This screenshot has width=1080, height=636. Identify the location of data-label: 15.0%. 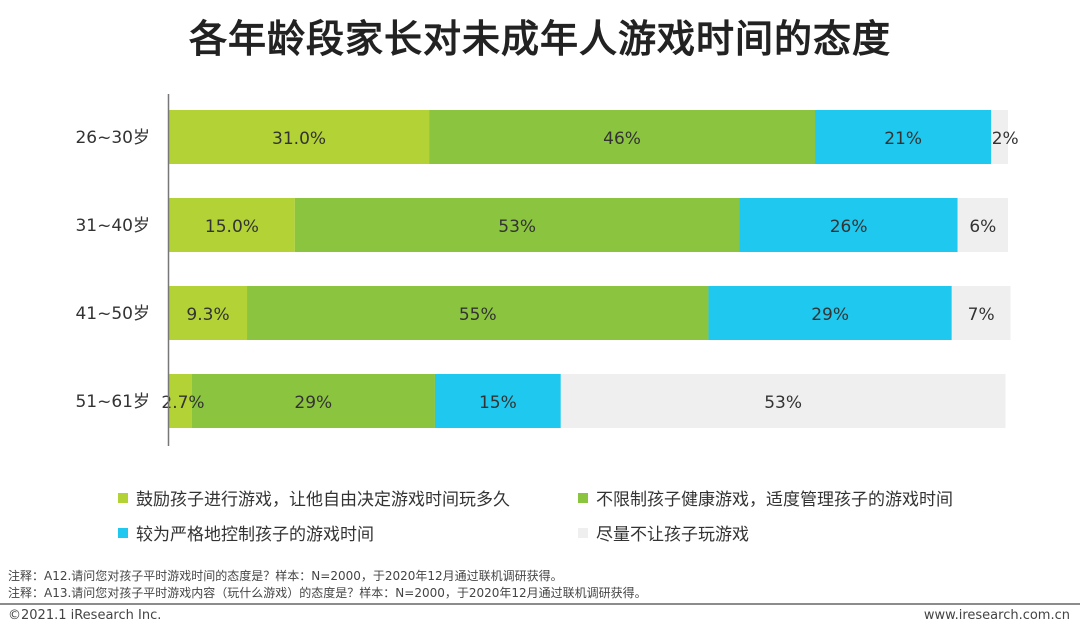
(232, 227).